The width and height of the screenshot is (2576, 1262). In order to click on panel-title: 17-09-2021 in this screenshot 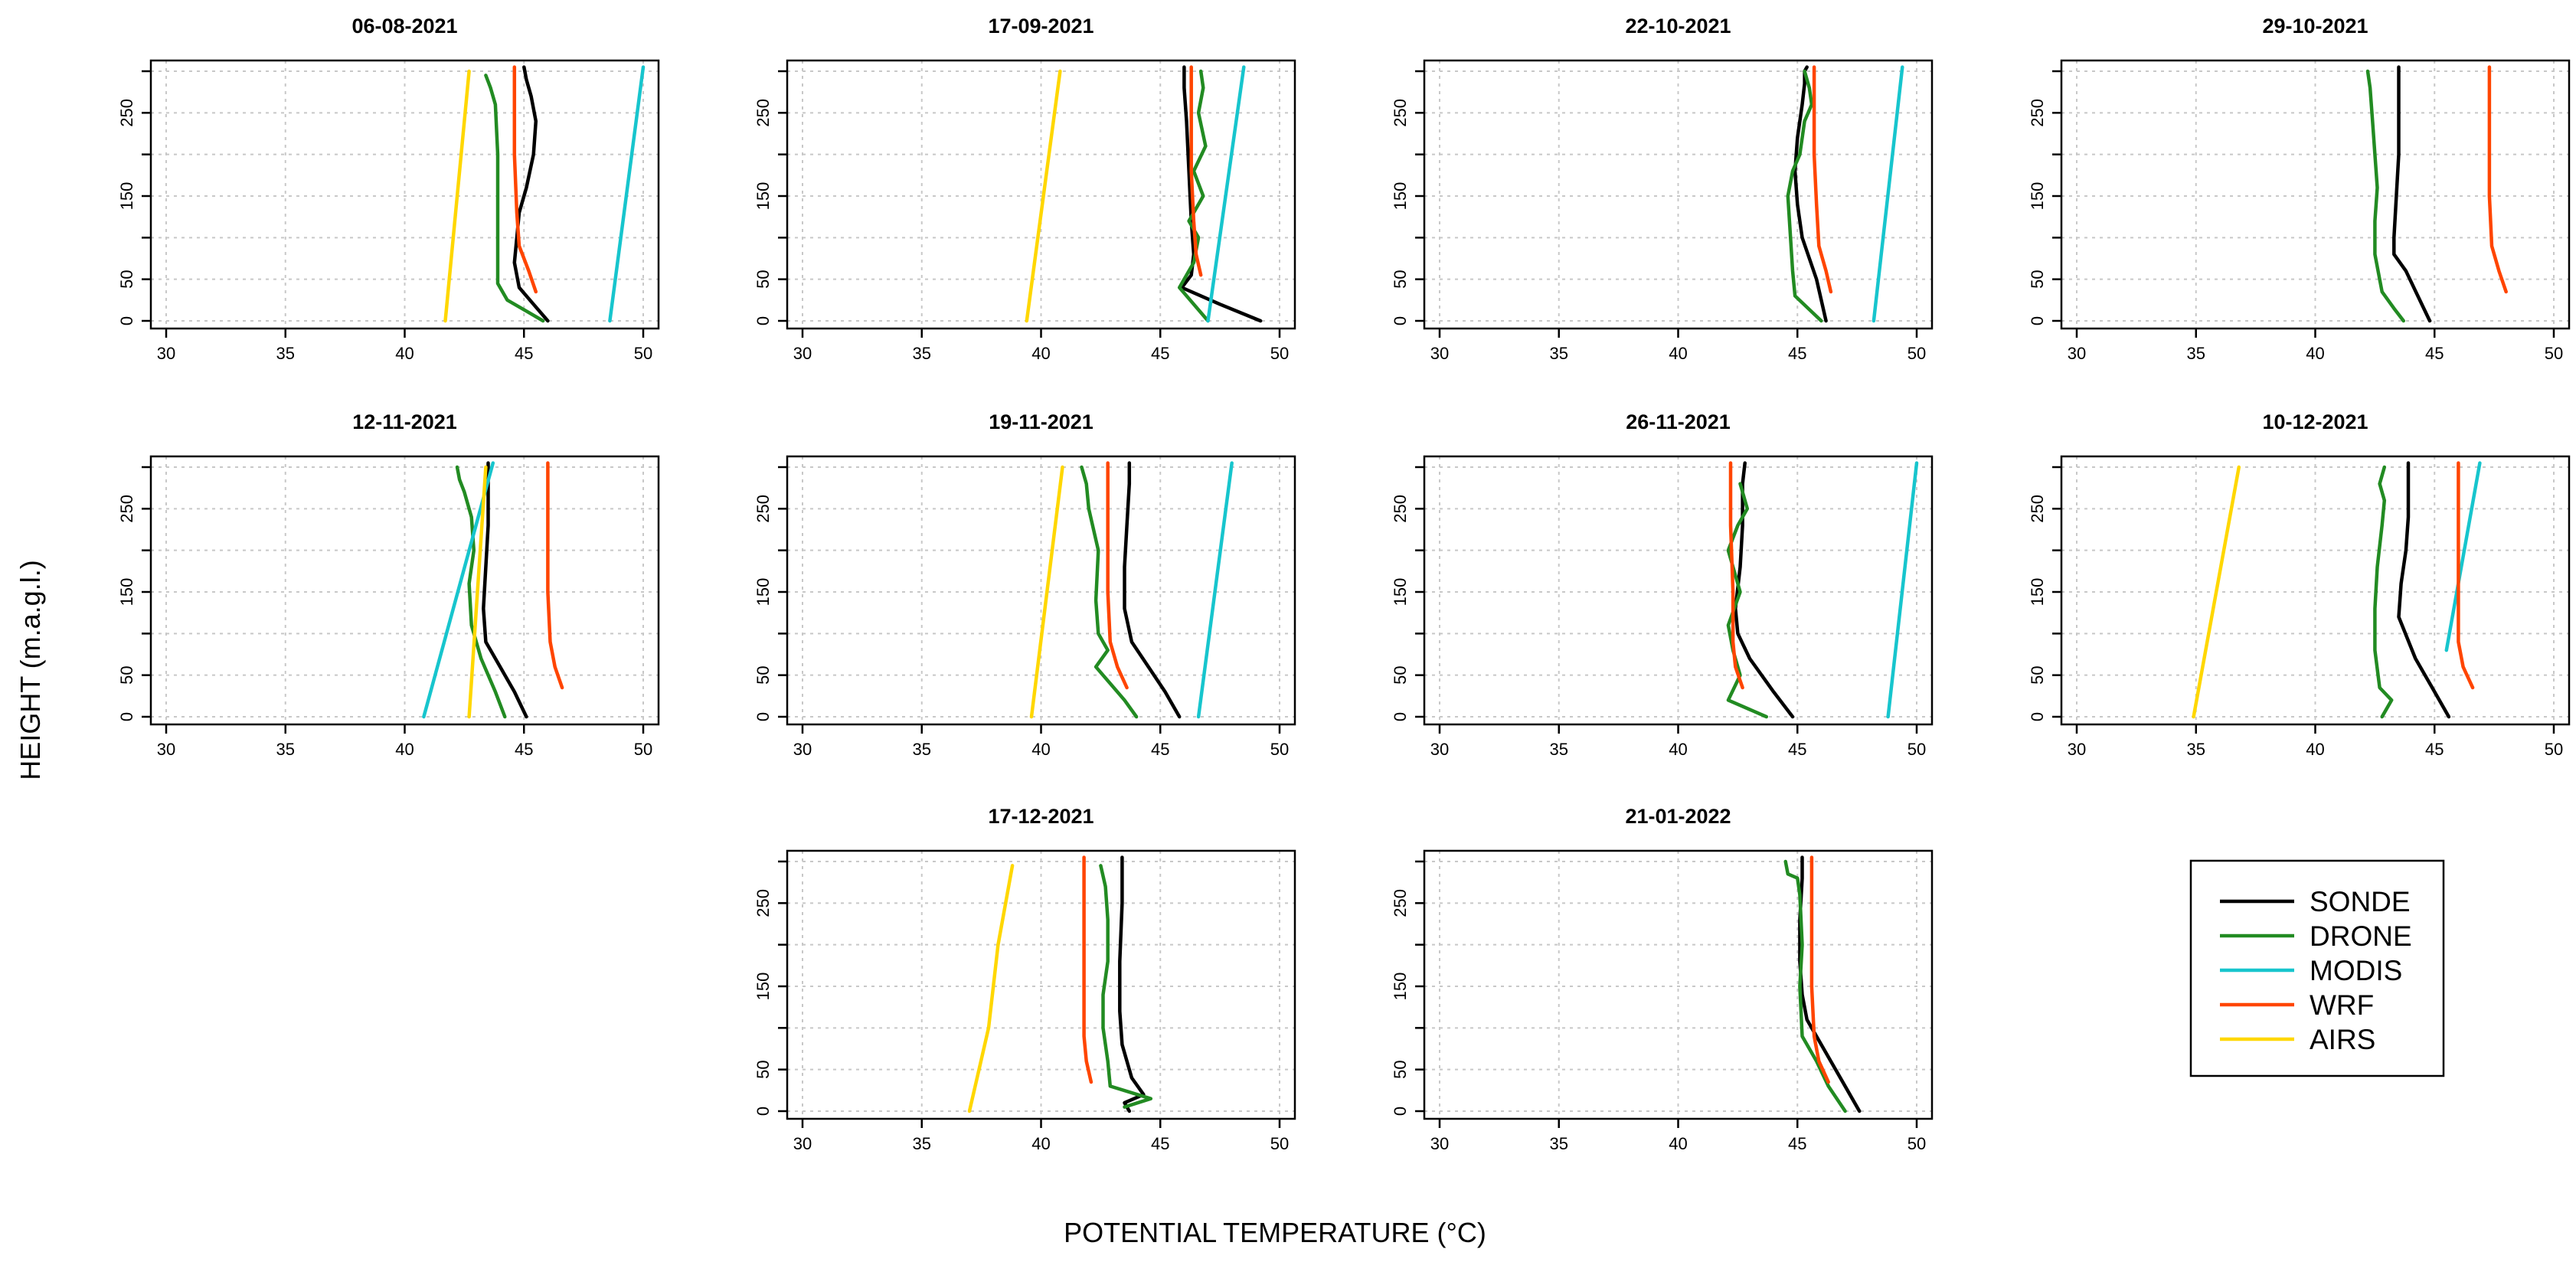, I will do `click(1040, 26)`.